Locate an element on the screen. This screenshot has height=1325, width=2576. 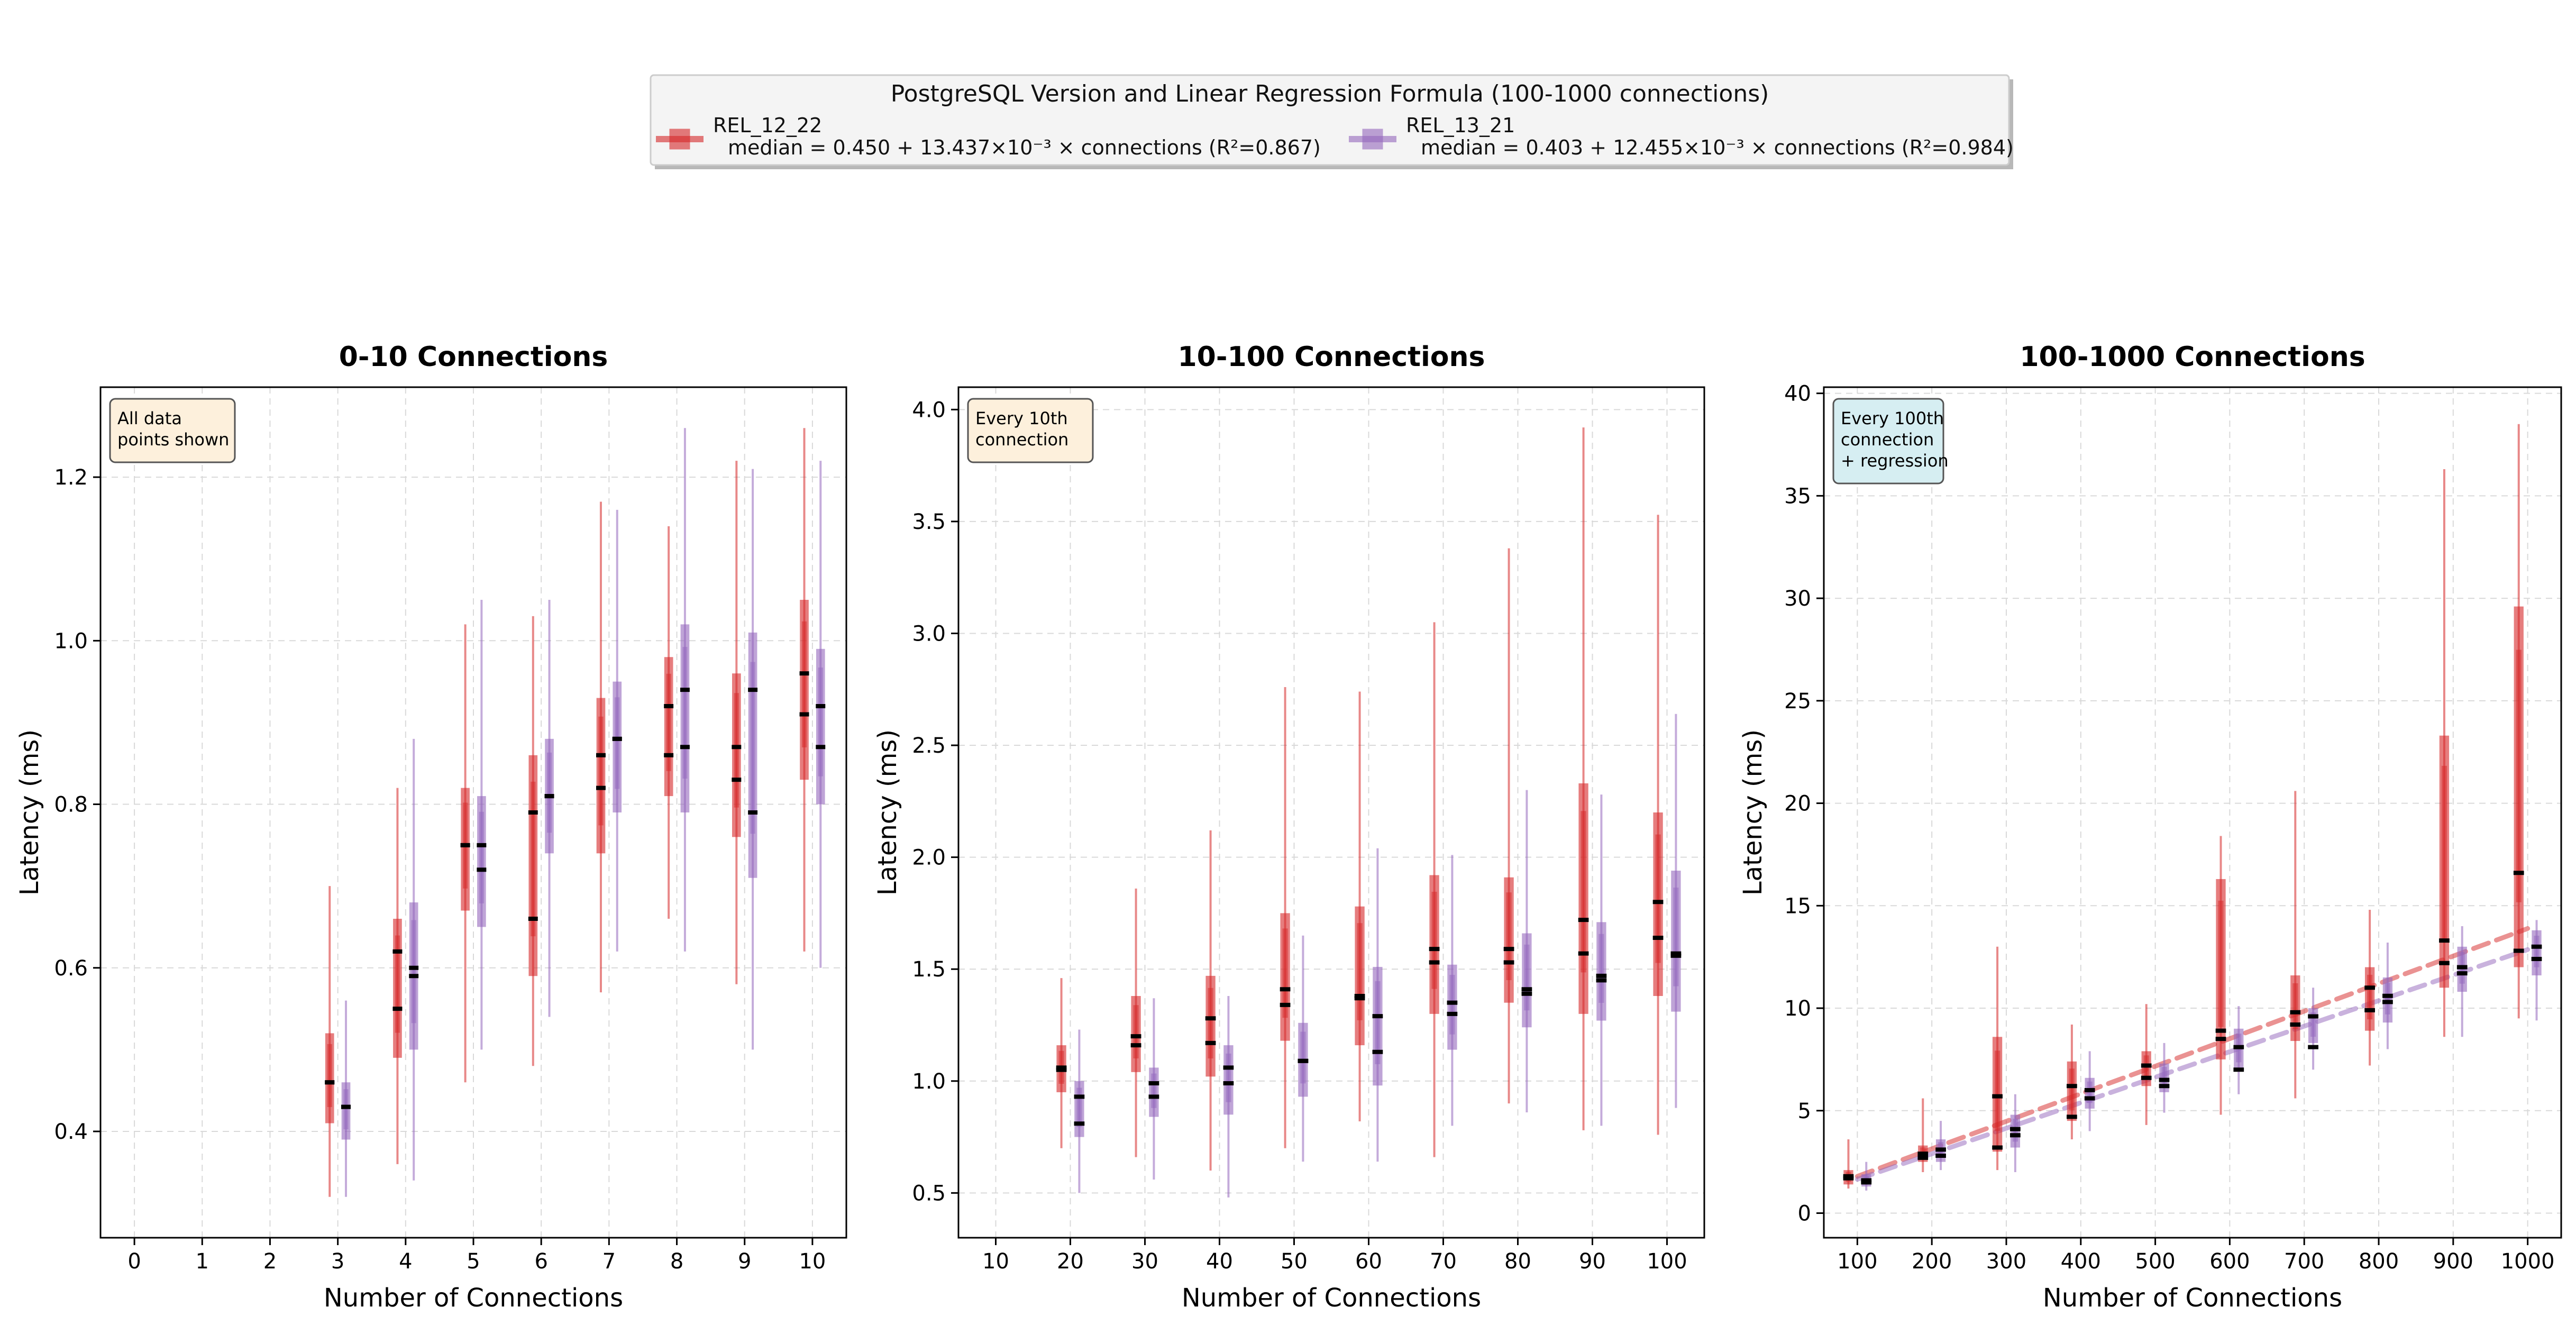
x-tick-label: 200 is located at coordinates (1932, 1261).